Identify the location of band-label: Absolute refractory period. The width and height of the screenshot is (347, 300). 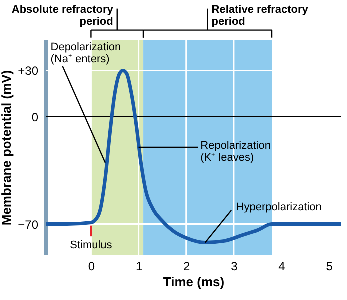
(63, 16).